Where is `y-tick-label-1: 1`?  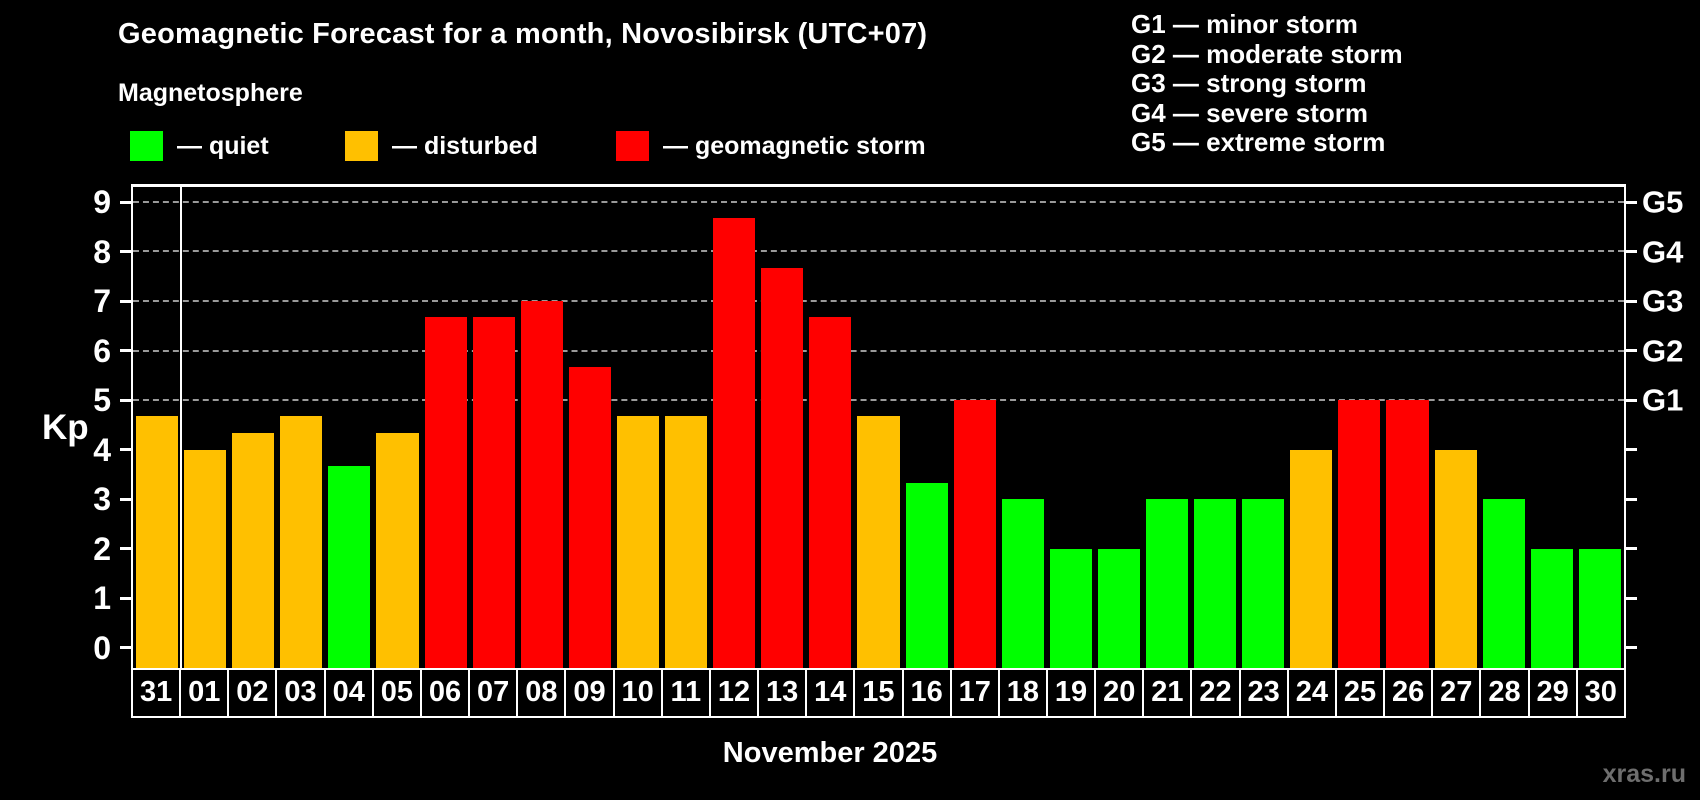
y-tick-label-1: 1 is located at coordinates (102, 598).